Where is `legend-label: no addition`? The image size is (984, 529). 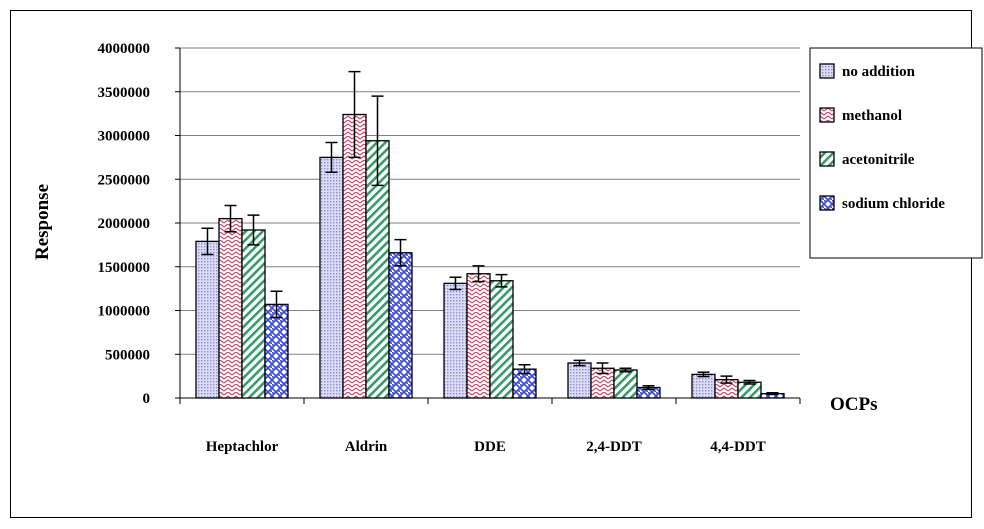
legend-label: no addition is located at coordinates (879, 72).